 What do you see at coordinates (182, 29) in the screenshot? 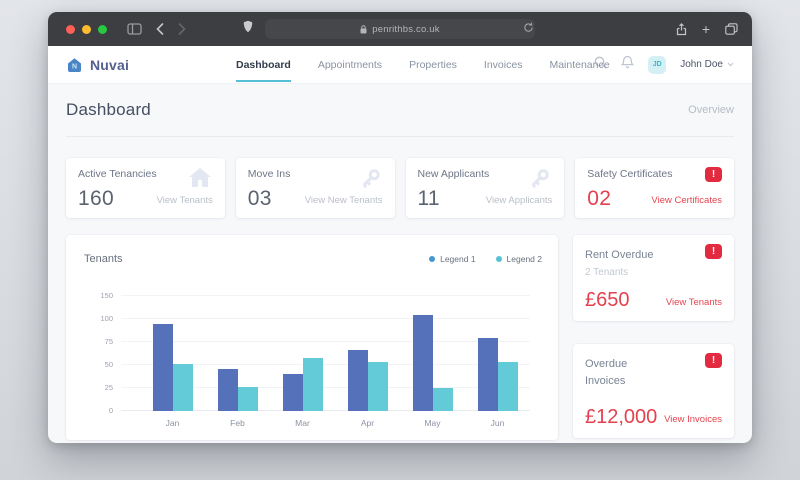
I see `forward-icon` at bounding box center [182, 29].